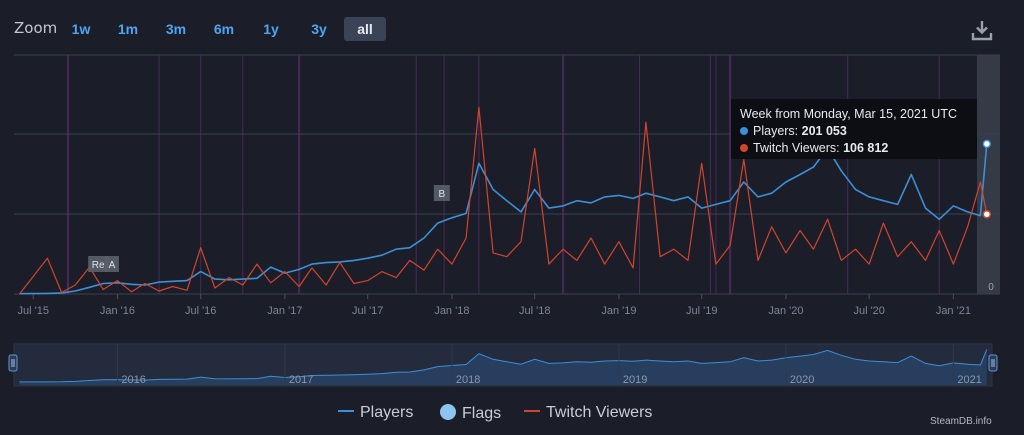  Describe the element at coordinates (284, 311) in the screenshot. I see `x-tick-label: Jan '17` at that location.